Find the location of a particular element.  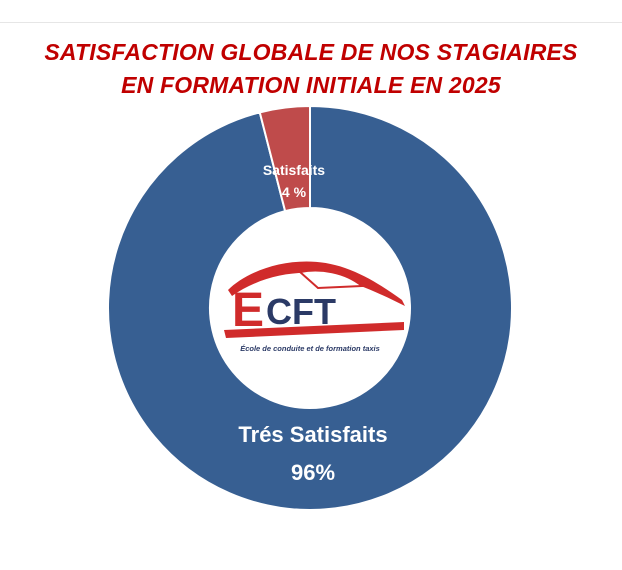

top-divider is located at coordinates (311, 22).